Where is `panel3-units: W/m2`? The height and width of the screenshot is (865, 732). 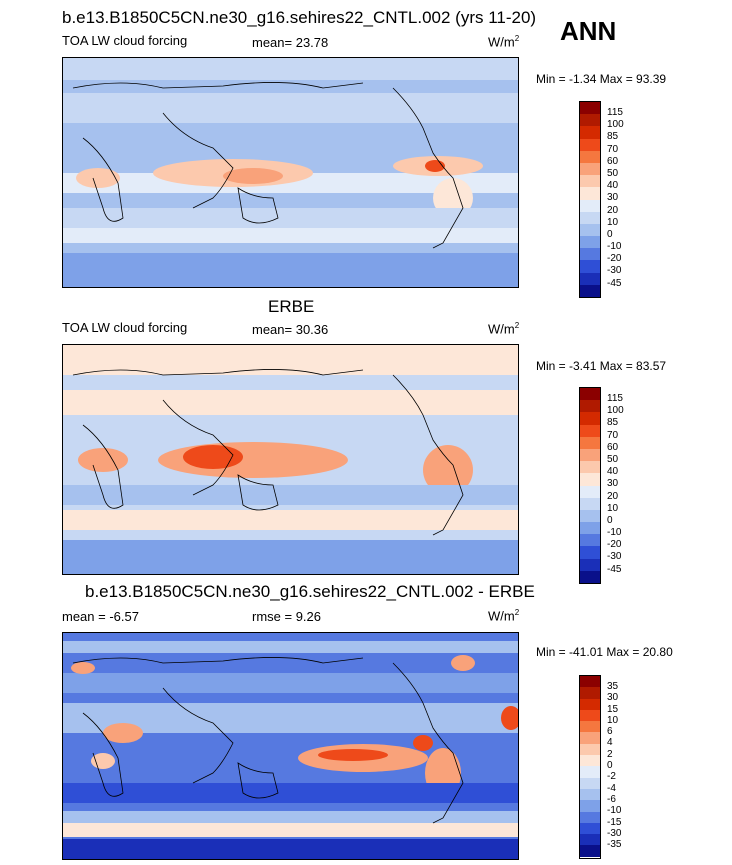
panel3-units: W/m2 is located at coordinates (504, 616).